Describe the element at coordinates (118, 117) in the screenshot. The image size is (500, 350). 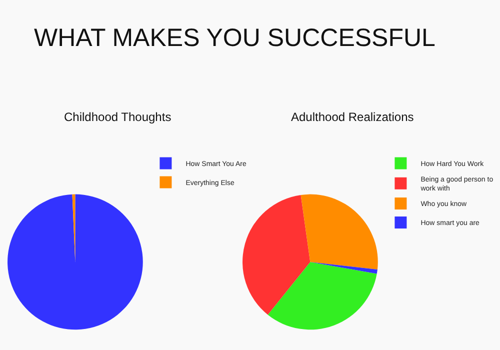
I see `chart-title: Childhood Thoughts` at that location.